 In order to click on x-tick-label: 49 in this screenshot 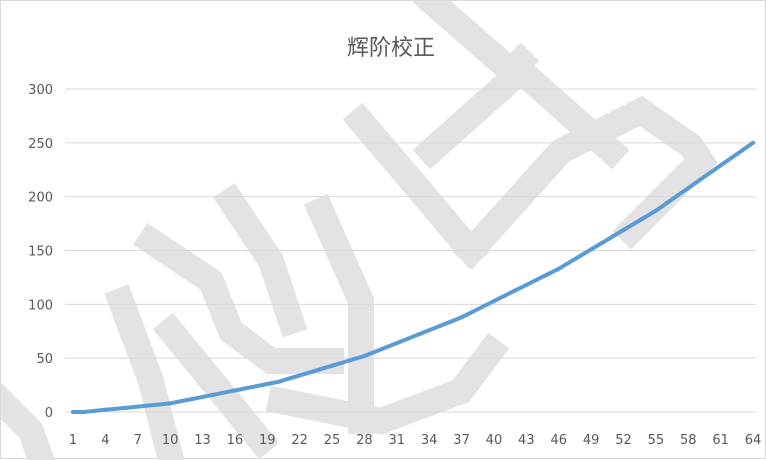, I will do `click(591, 440)`.